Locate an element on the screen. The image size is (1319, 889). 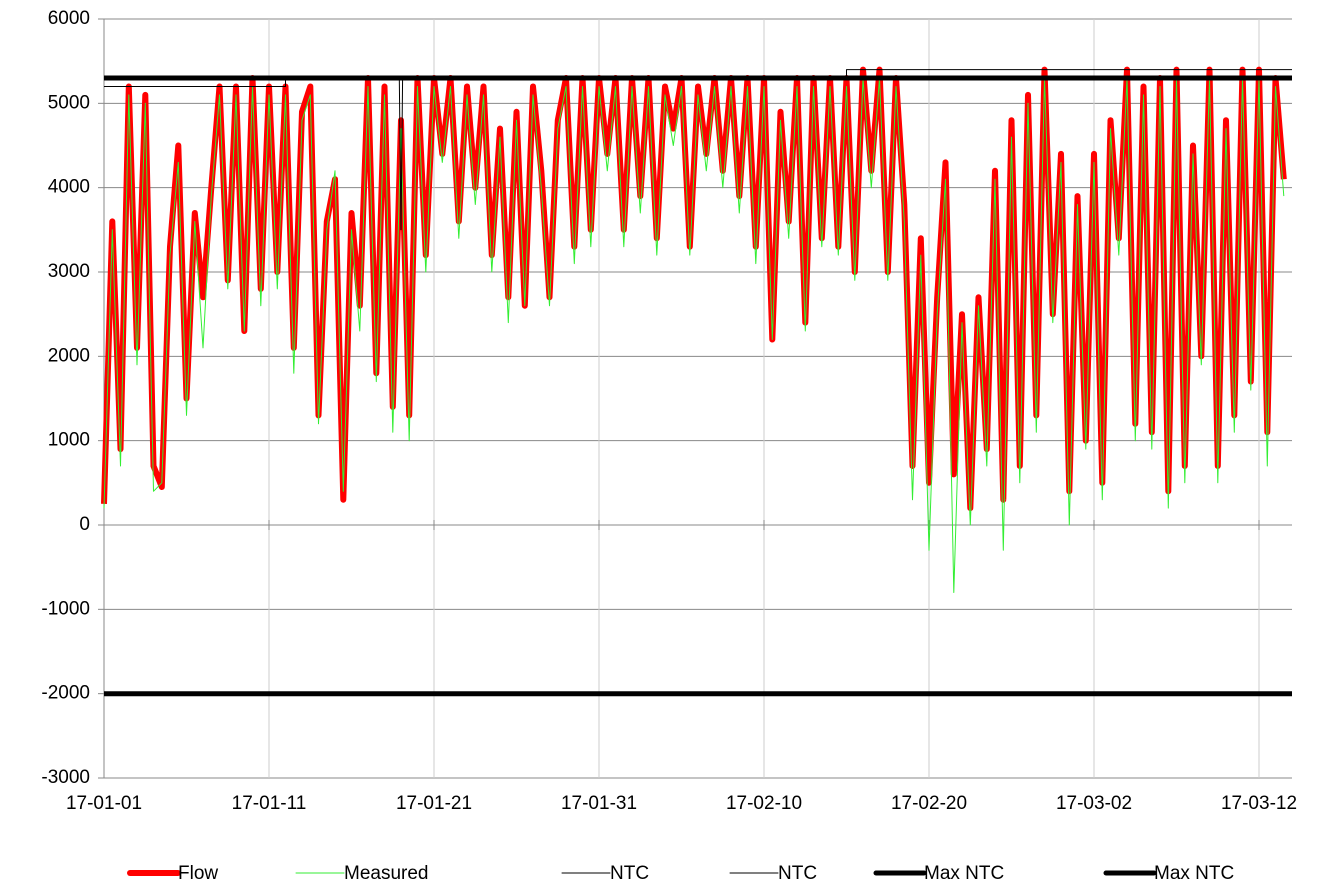
x-tick-label: 17-02-20 is located at coordinates (929, 803).